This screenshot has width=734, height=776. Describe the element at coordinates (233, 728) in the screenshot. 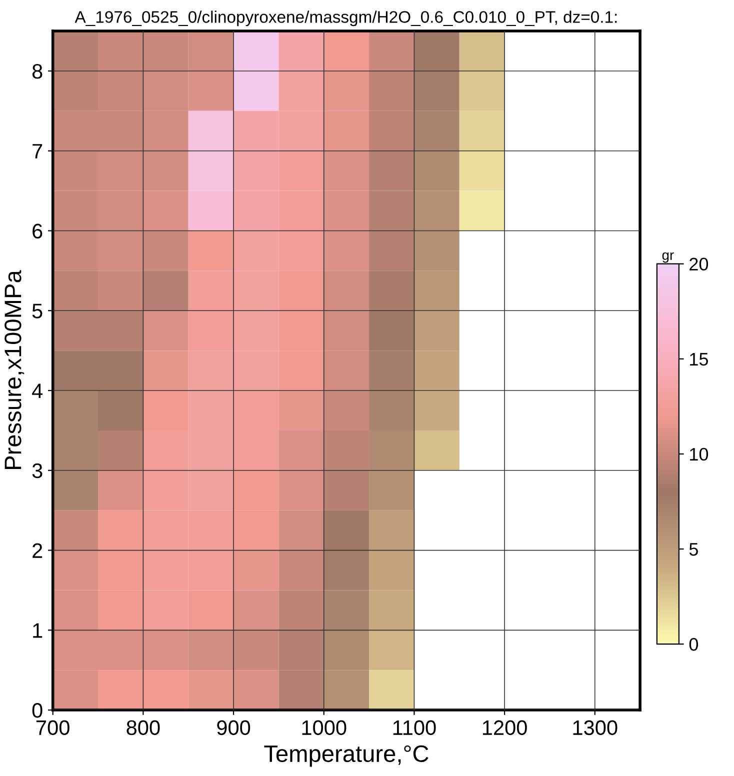

I see `x-tick-label: 900` at that location.